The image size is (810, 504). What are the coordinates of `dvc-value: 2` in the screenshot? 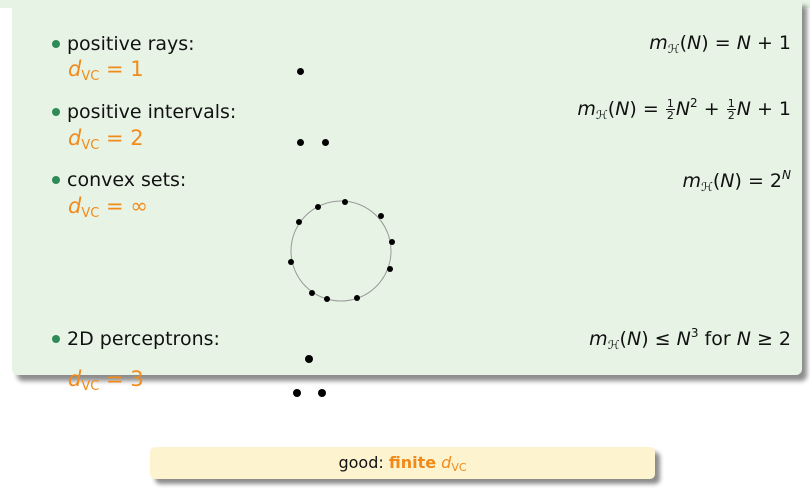 It's located at (137, 138).